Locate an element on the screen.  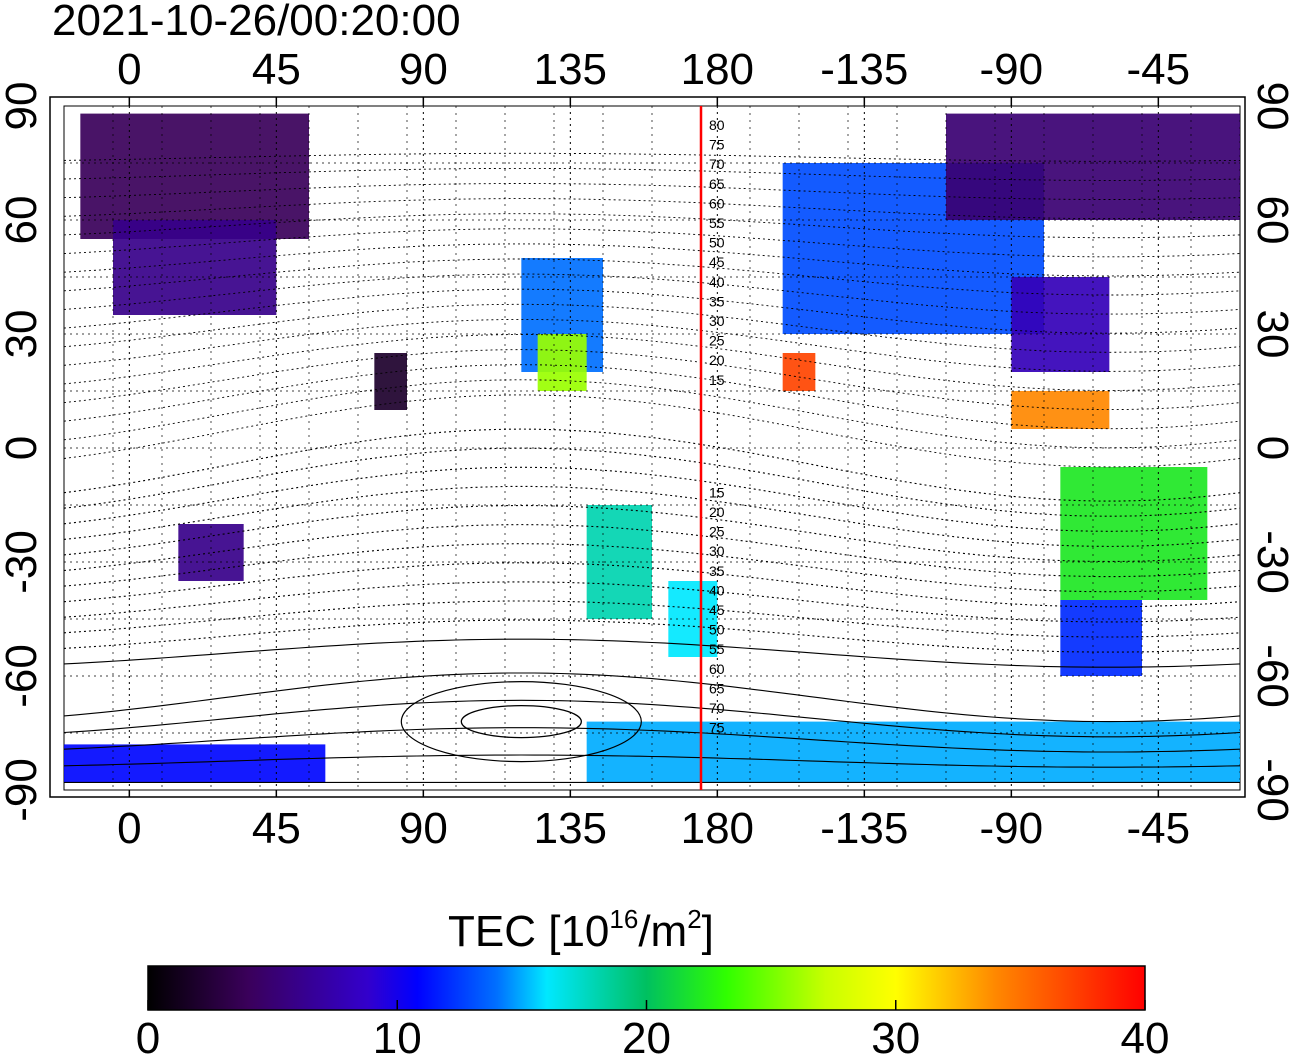
tec-region-argentina is located at coordinates (1101, 638).